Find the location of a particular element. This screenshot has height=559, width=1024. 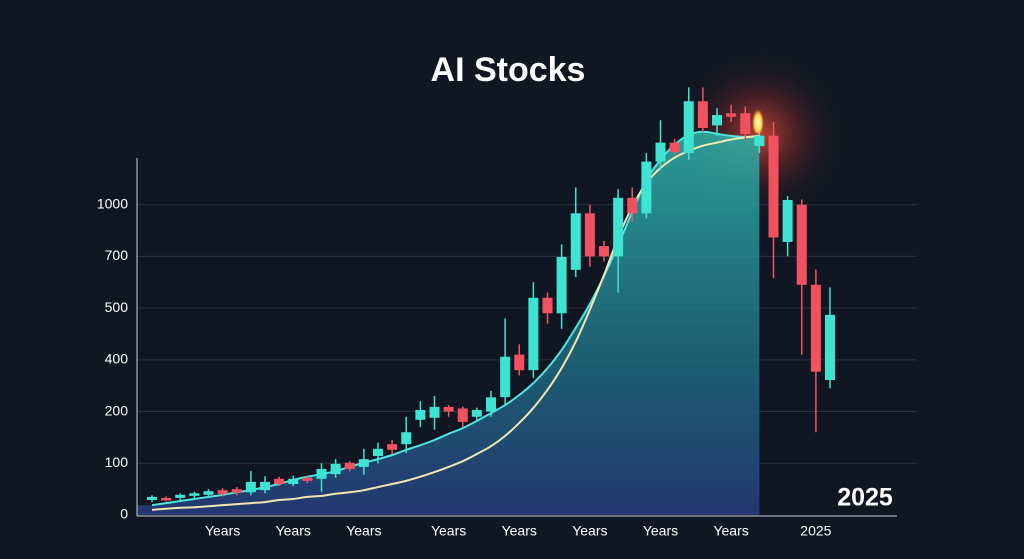

annotation: 2025 is located at coordinates (865, 498).